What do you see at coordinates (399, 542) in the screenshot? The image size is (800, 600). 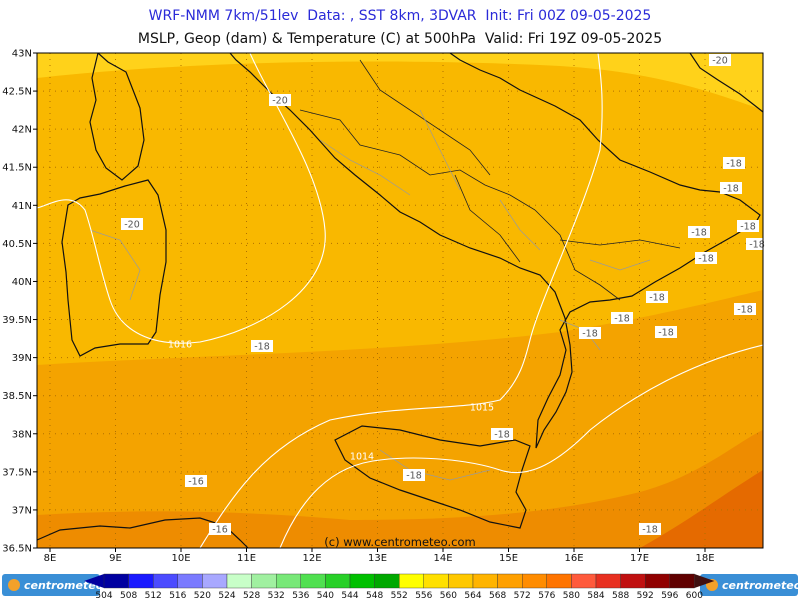 I see `copyright-text: (c) www.centrometeo.com` at bounding box center [399, 542].